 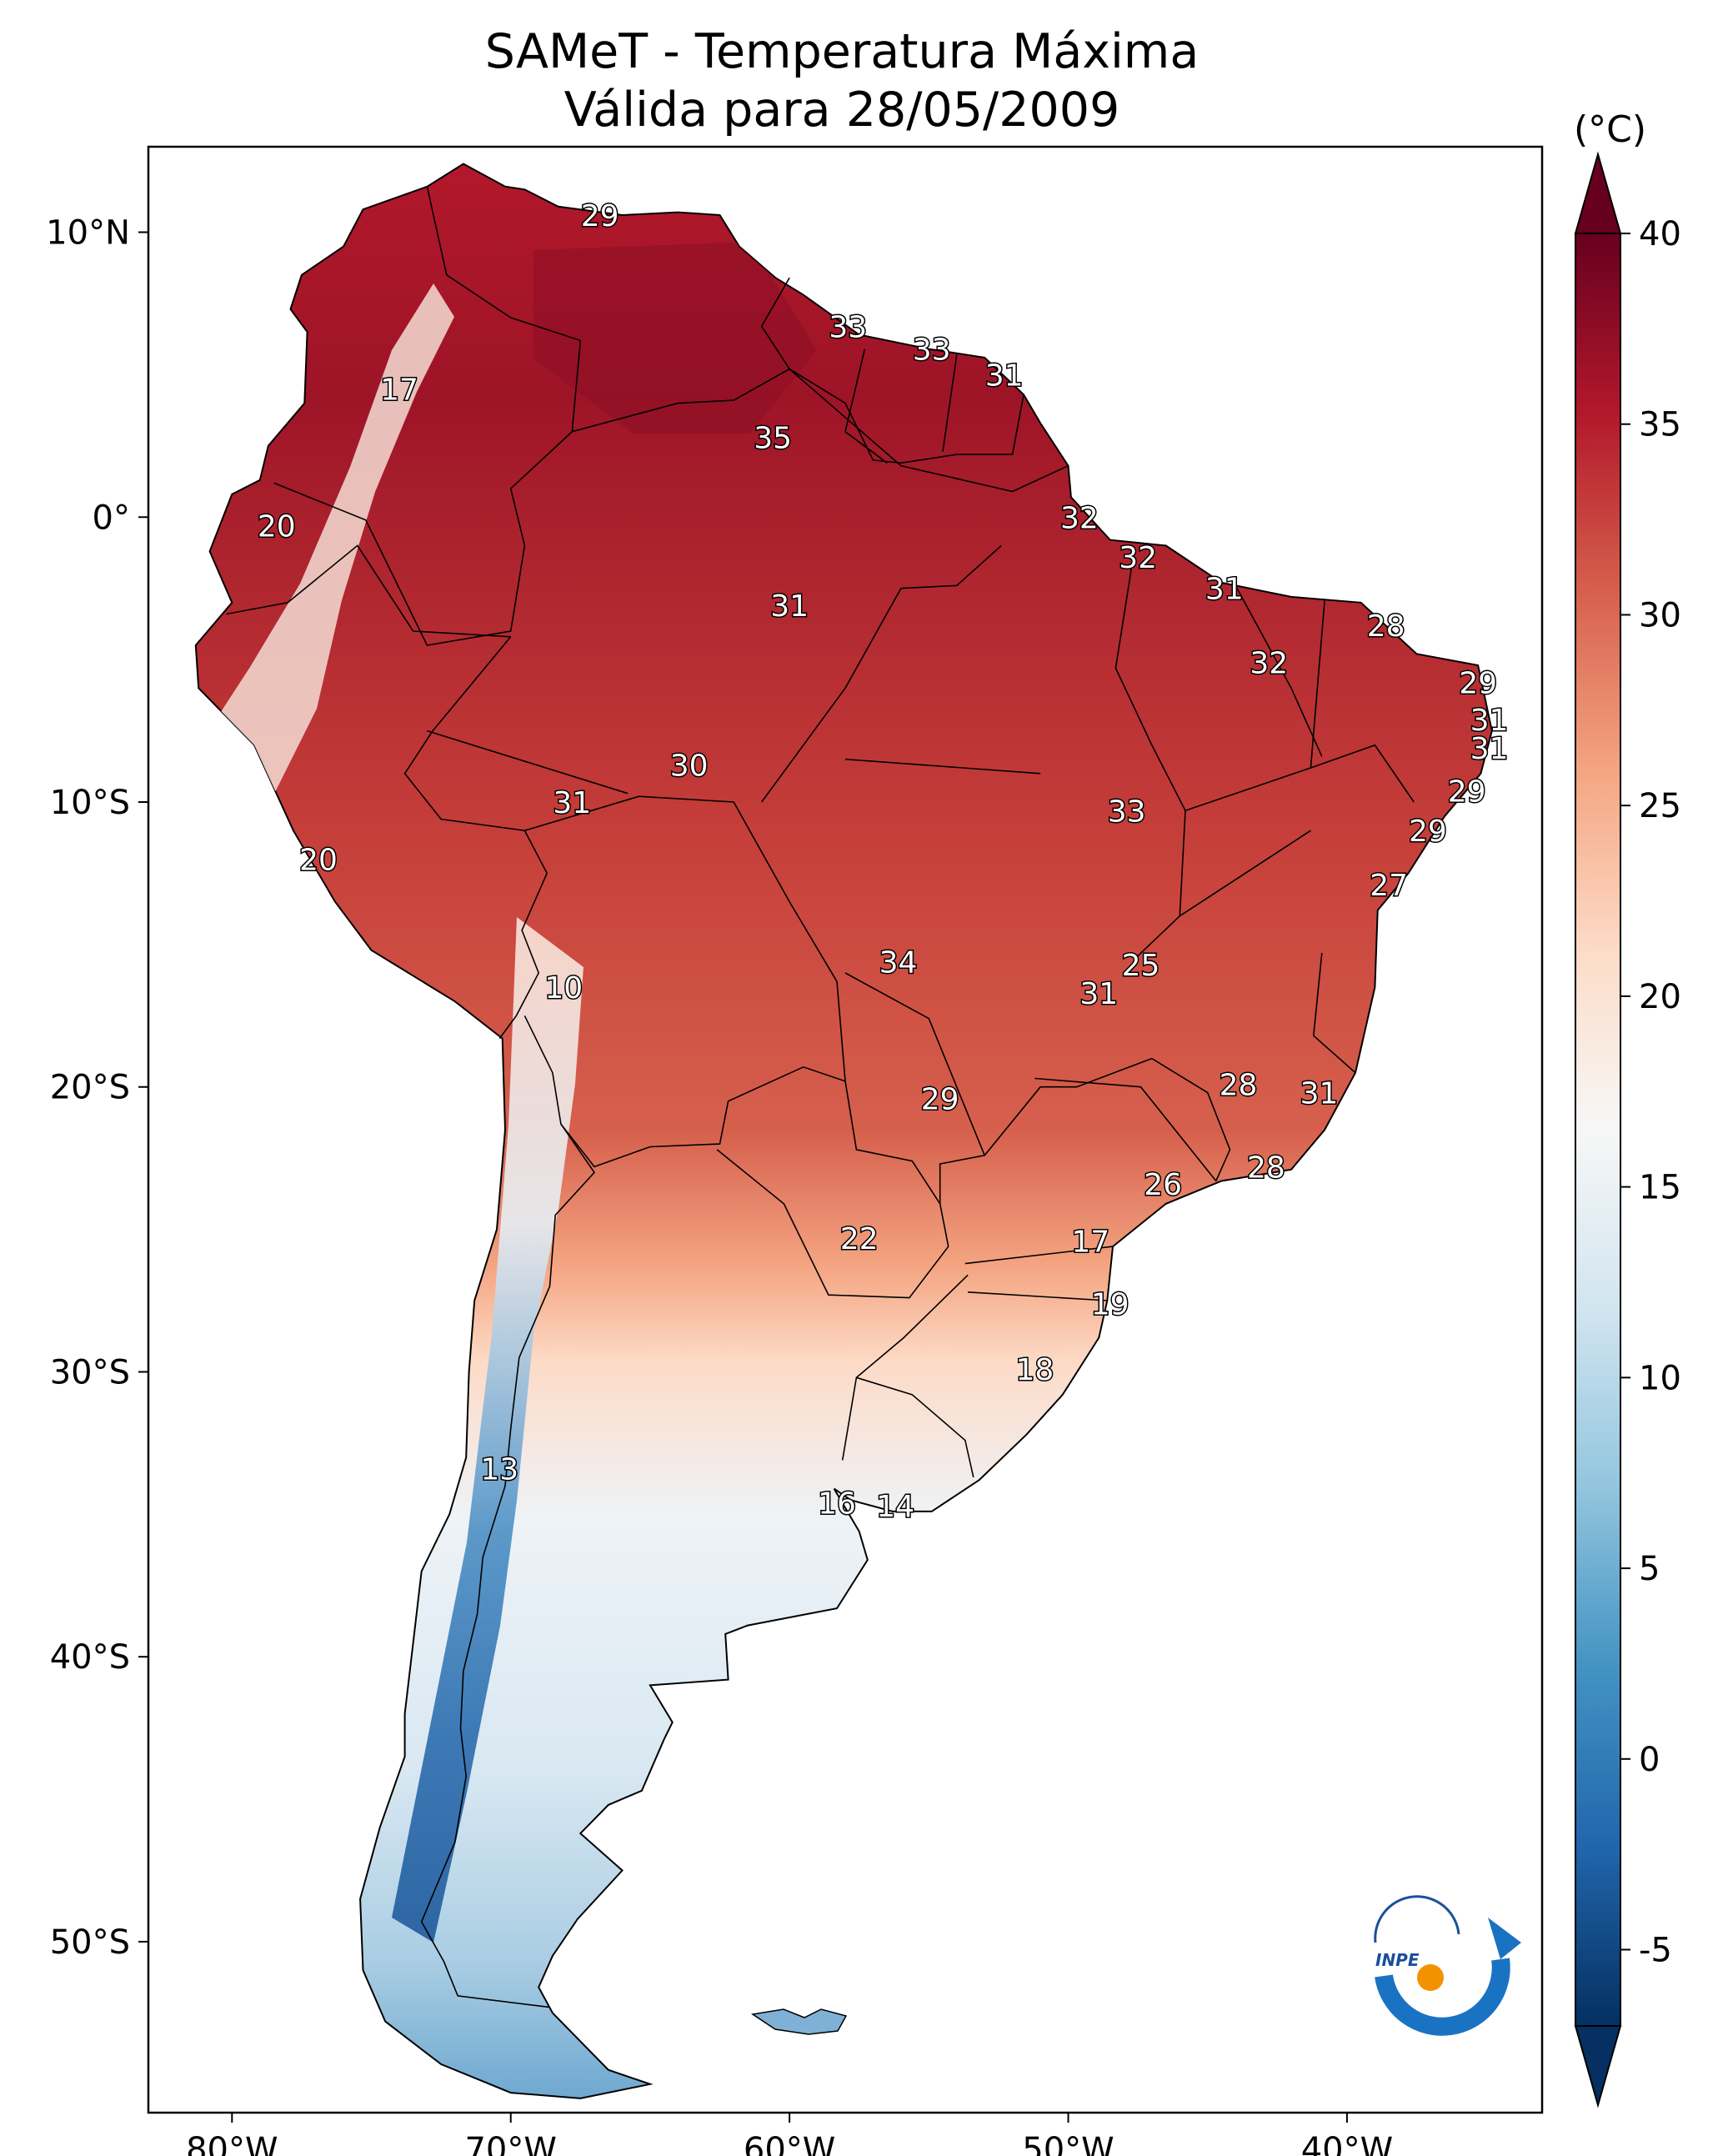 I want to click on lat-tick-label: 0°, so click(x=112, y=518).